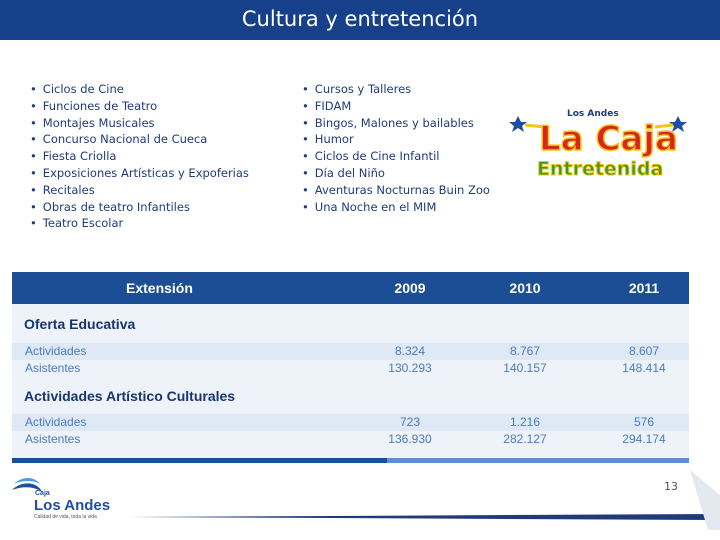 The width and height of the screenshot is (720, 540). What do you see at coordinates (139, 173) in the screenshot?
I see `list-item: Exposiciones Artísticas y Expoferias` at bounding box center [139, 173].